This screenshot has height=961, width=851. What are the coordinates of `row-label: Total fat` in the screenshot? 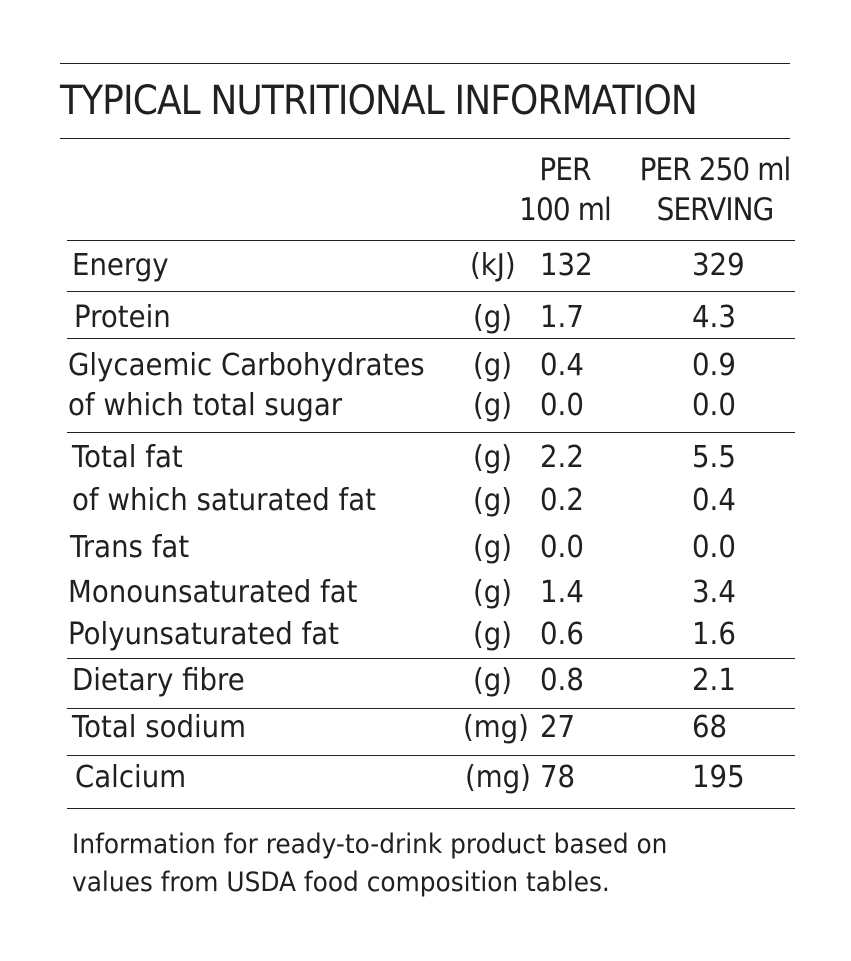 It's located at (127, 457).